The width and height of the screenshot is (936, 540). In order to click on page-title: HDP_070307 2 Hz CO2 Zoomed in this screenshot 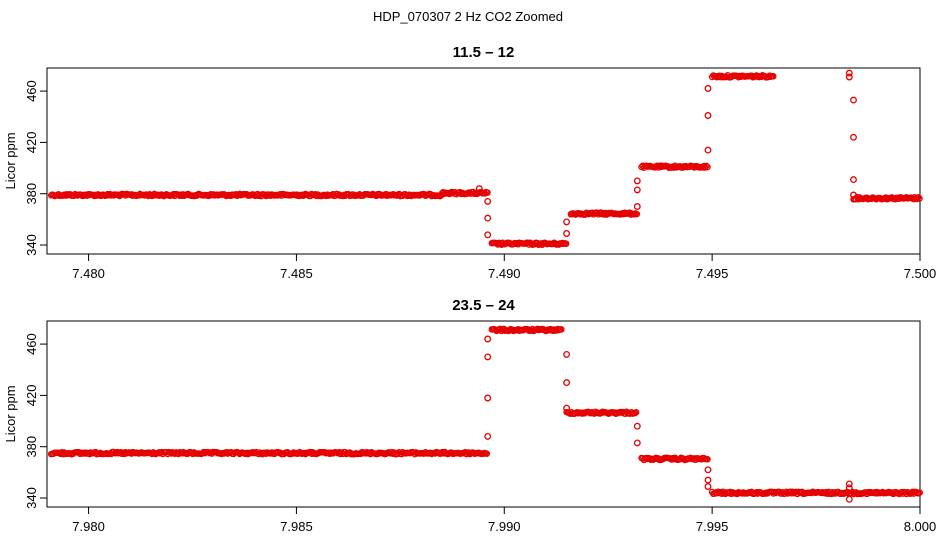, I will do `click(468, 16)`.